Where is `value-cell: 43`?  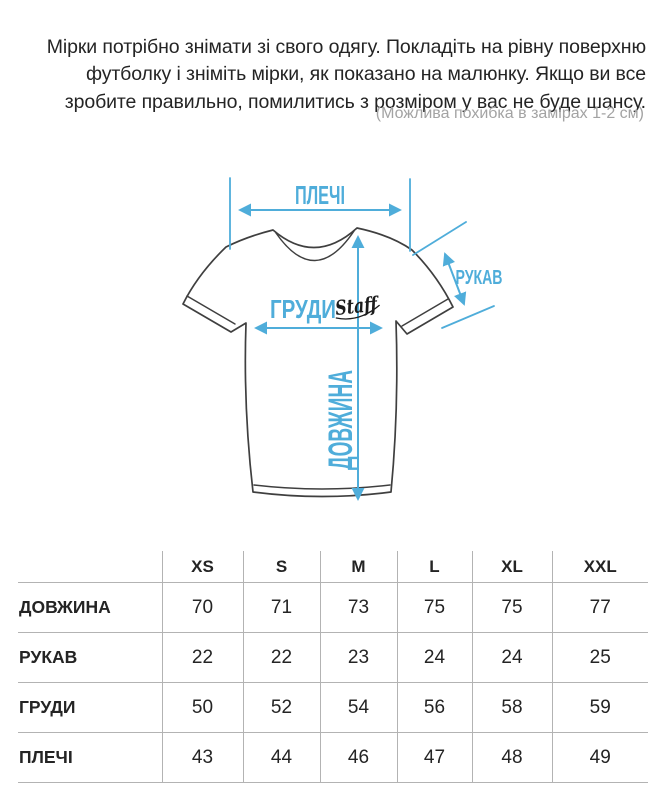 value-cell: 43 is located at coordinates (202, 757).